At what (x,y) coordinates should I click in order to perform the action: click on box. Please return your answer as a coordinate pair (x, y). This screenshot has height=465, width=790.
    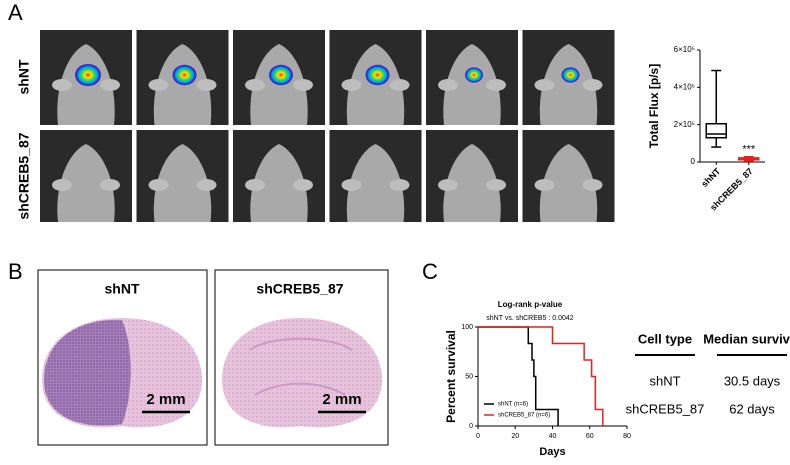
    Looking at the image, I should click on (716, 130).